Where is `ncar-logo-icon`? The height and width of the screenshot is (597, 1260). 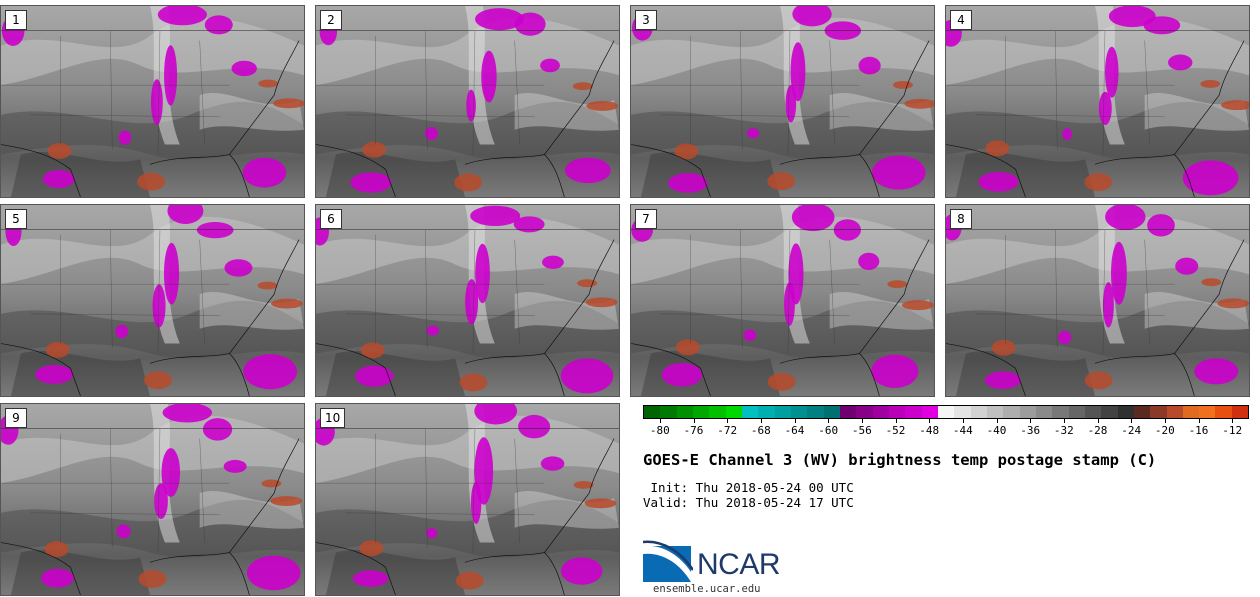
ncar-logo-icon is located at coordinates (668, 561).